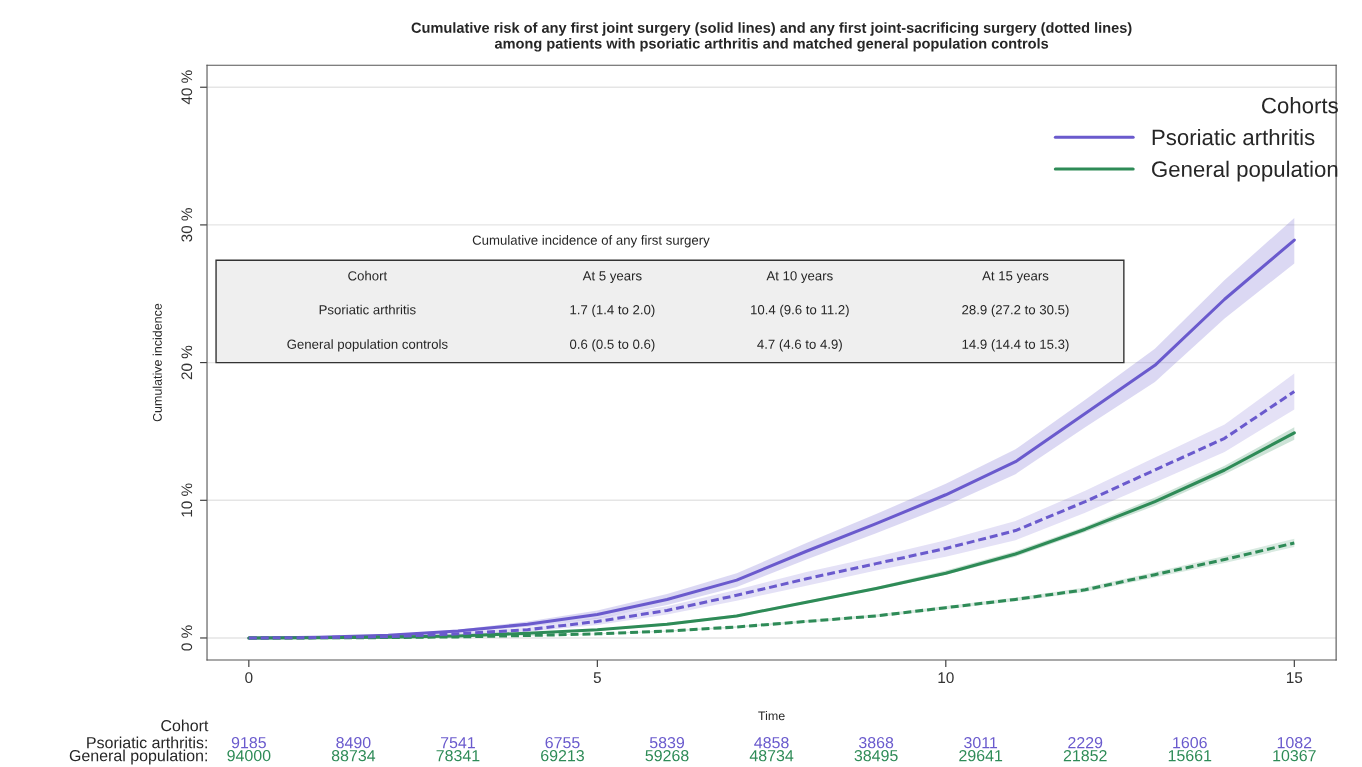 This screenshot has height=767, width=1362. What do you see at coordinates (457, 743) in the screenshot?
I see `text: 7541` at bounding box center [457, 743].